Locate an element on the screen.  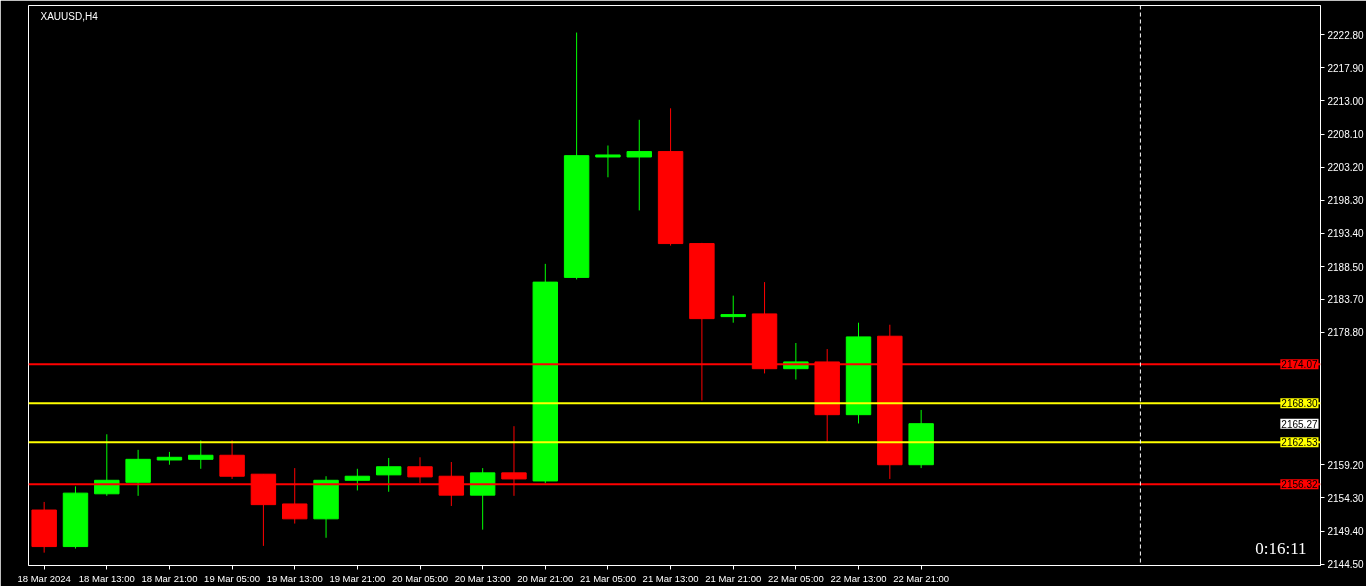
y-tick-label: 2217.90 is located at coordinates (1346, 68).